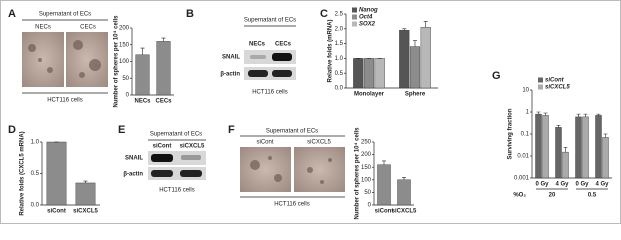 This screenshot has width=621, height=240. I want to click on legend-label: siCont, so click(555, 81).